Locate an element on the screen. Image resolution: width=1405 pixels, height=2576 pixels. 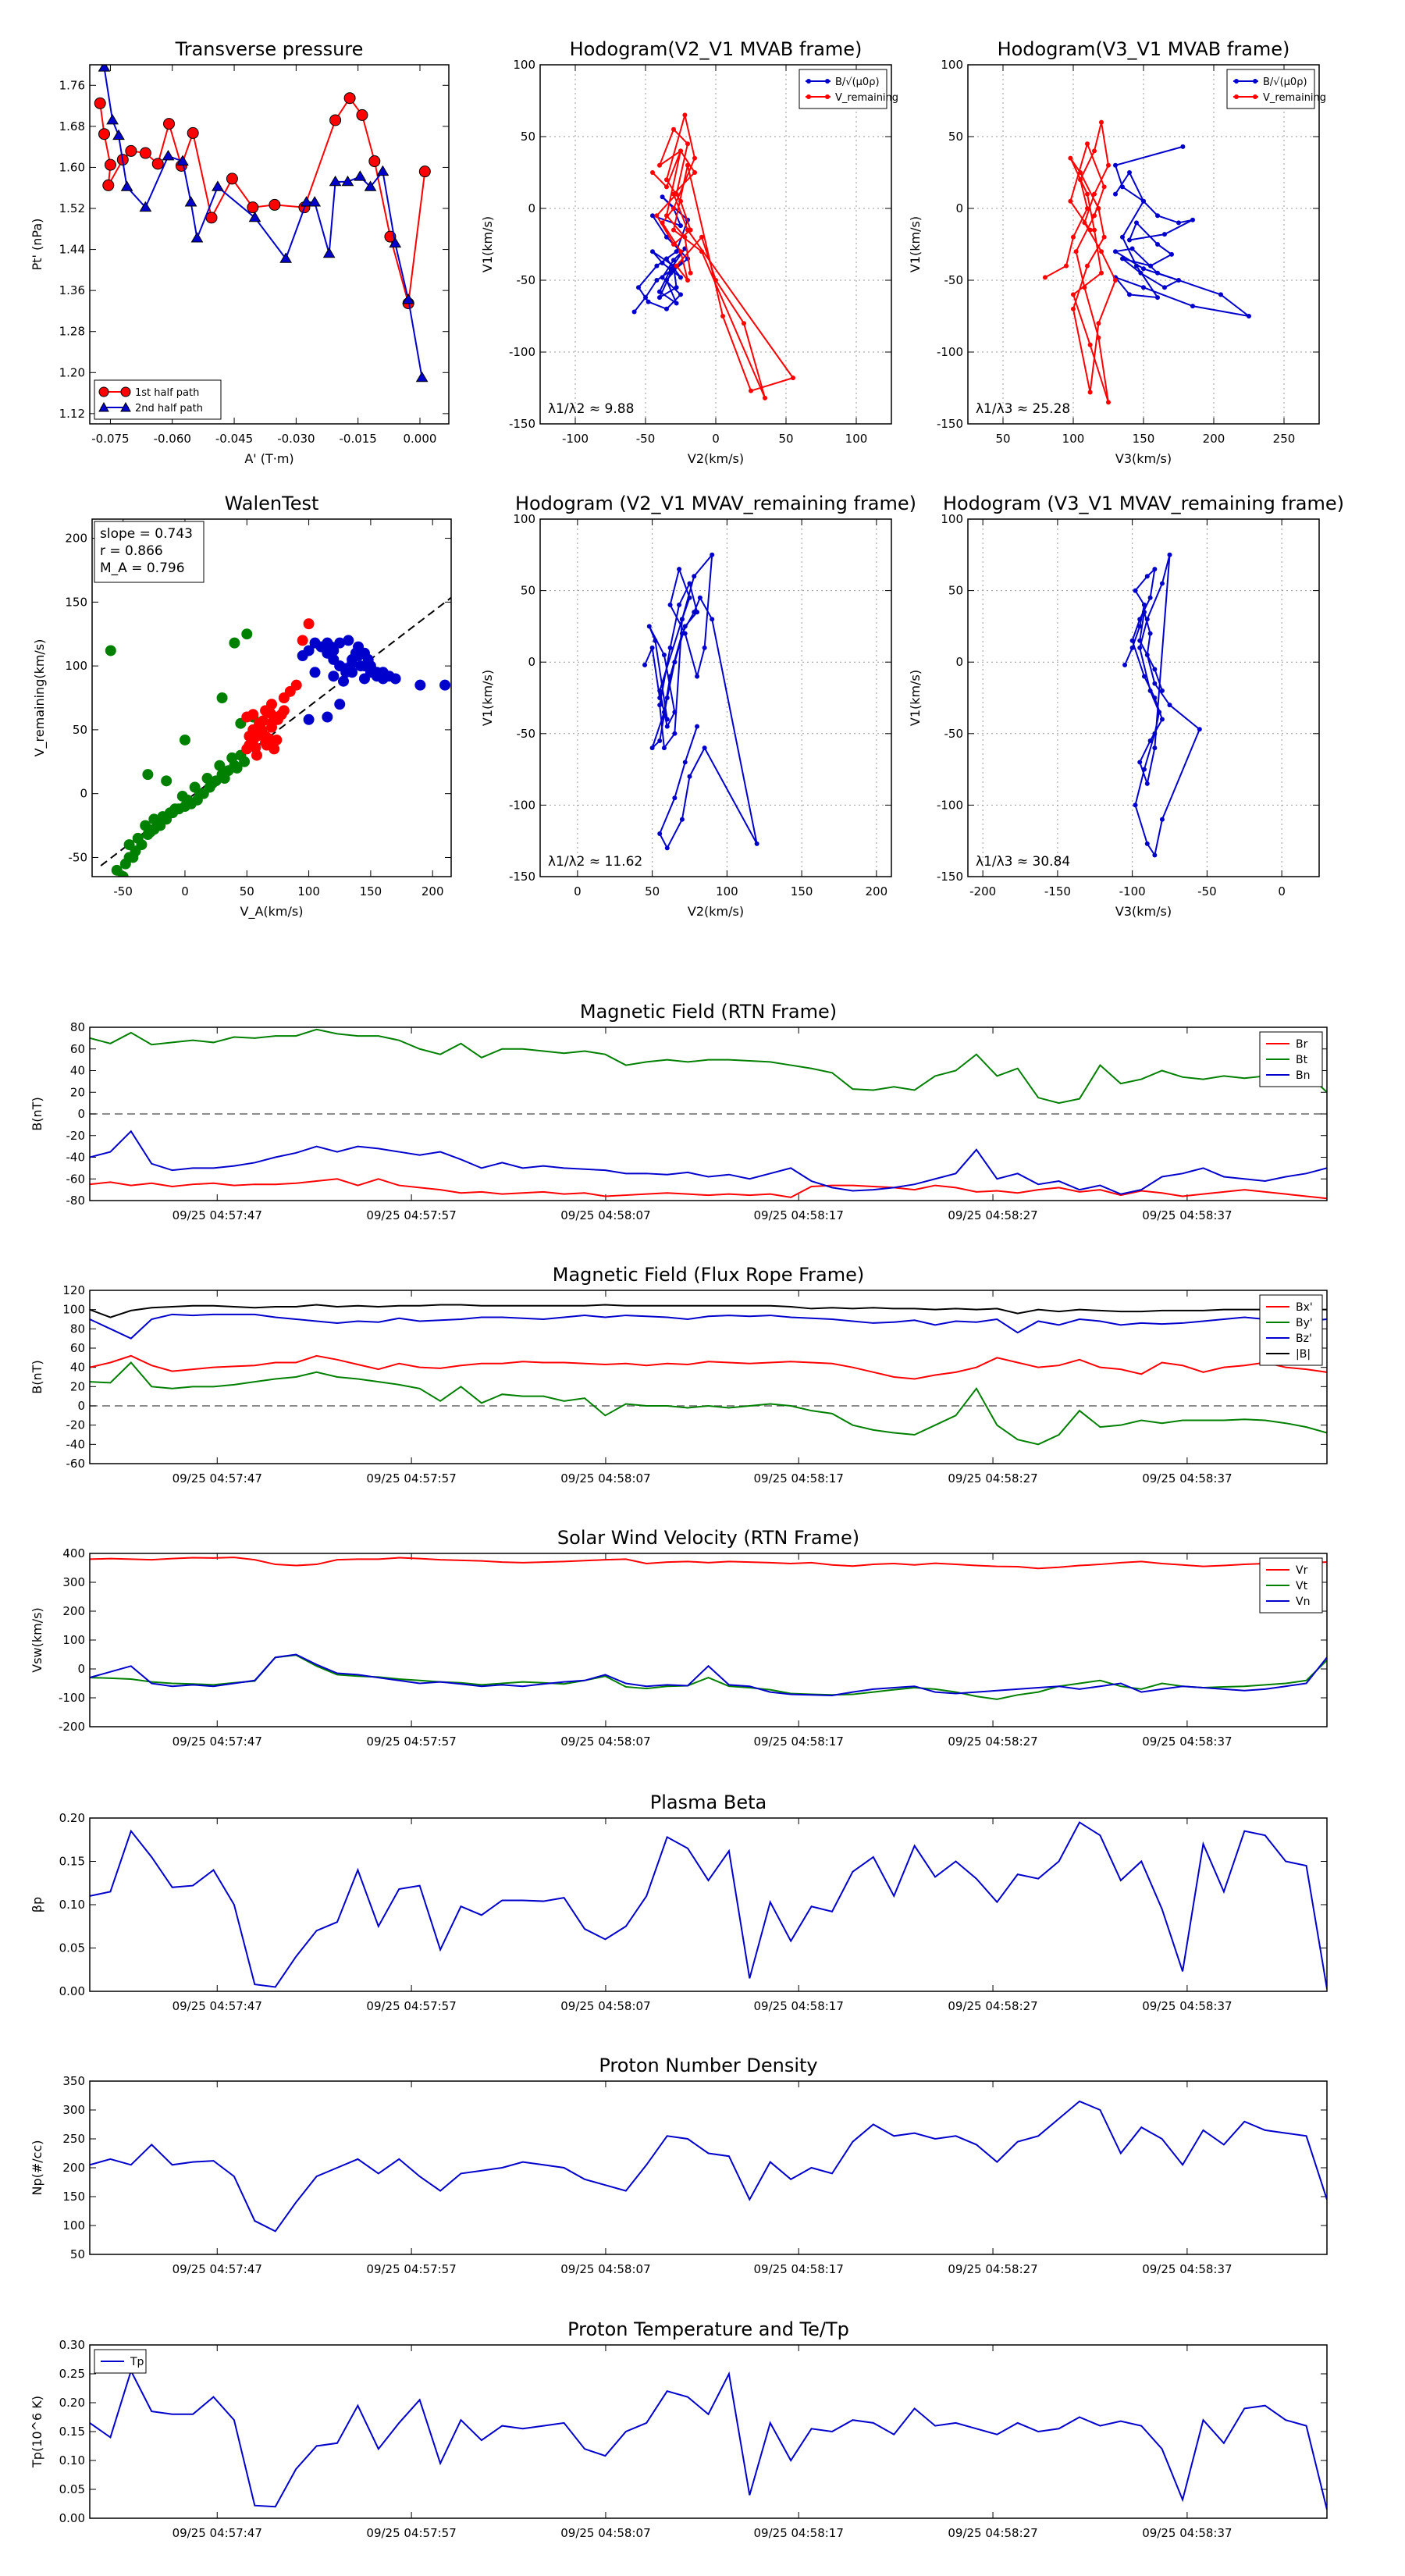
legend-entry: Br is located at coordinates (1287, 1044).